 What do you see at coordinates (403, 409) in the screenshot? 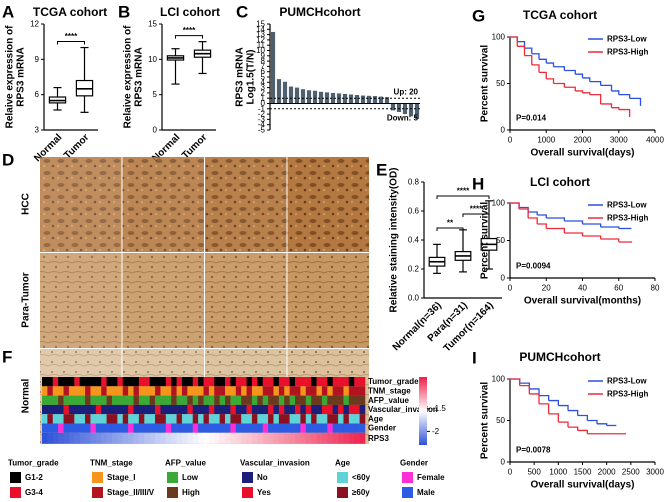
I see `row-label: Vascular_invasion` at bounding box center [403, 409].